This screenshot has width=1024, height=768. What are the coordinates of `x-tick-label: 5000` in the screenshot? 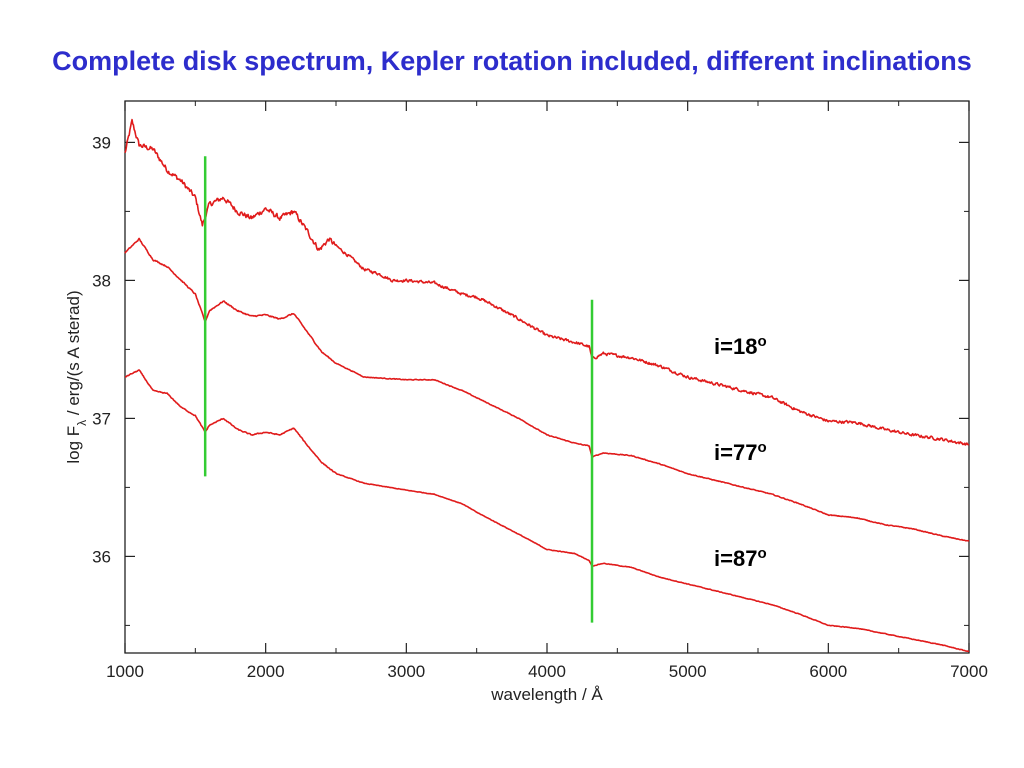 It's located at (688, 671).